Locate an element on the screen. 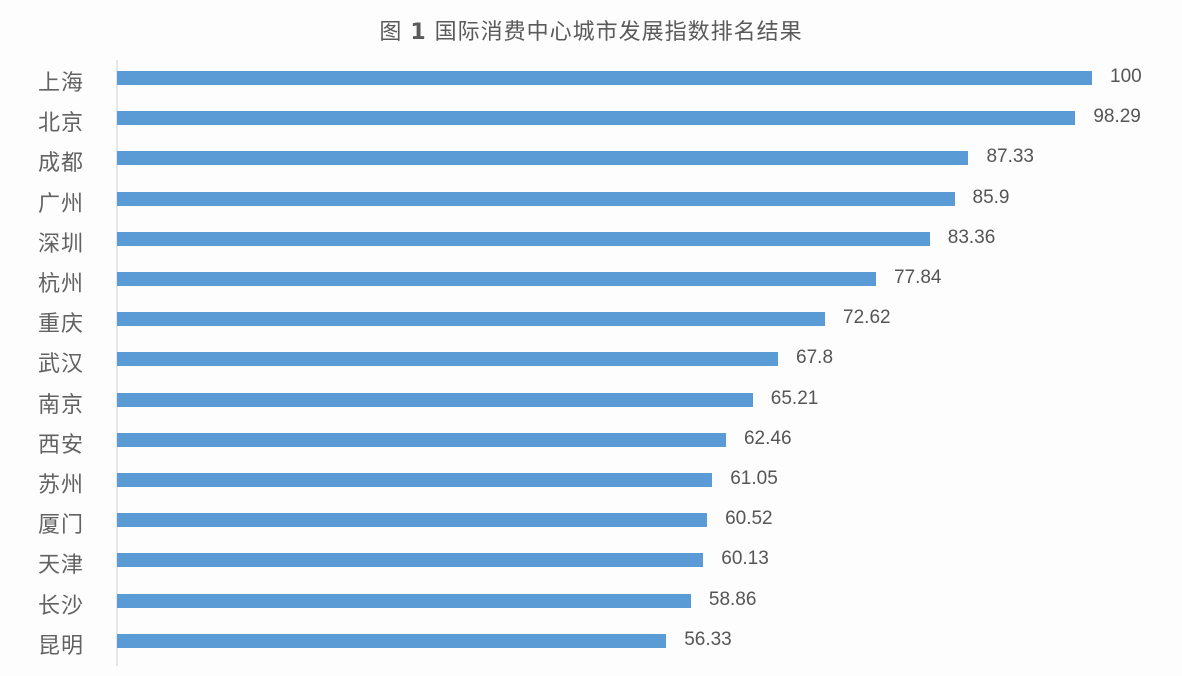  value-label: 72.62 is located at coordinates (867, 318).